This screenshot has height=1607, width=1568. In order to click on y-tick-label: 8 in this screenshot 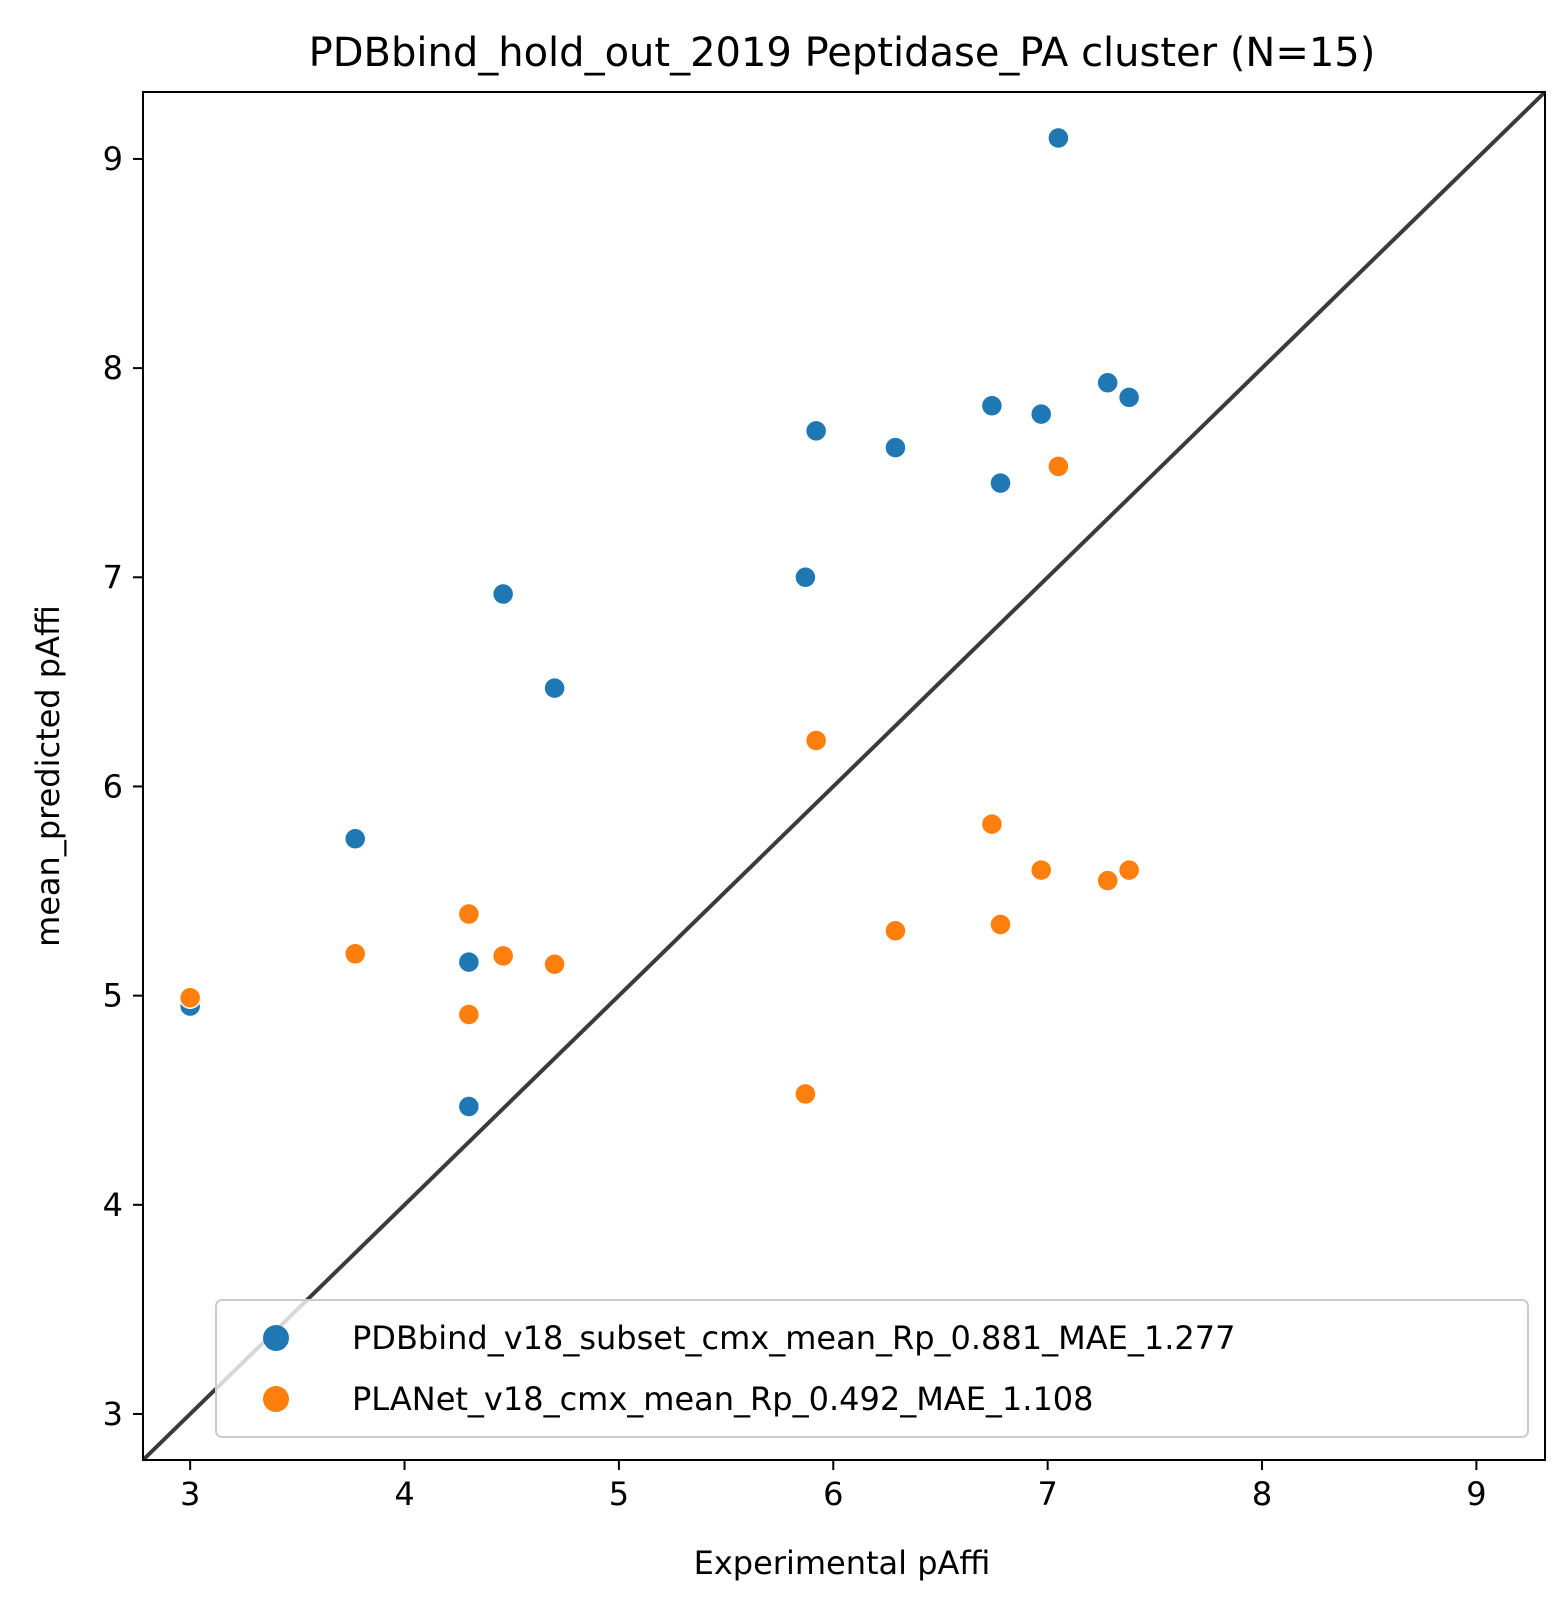, I will do `click(113, 368)`.